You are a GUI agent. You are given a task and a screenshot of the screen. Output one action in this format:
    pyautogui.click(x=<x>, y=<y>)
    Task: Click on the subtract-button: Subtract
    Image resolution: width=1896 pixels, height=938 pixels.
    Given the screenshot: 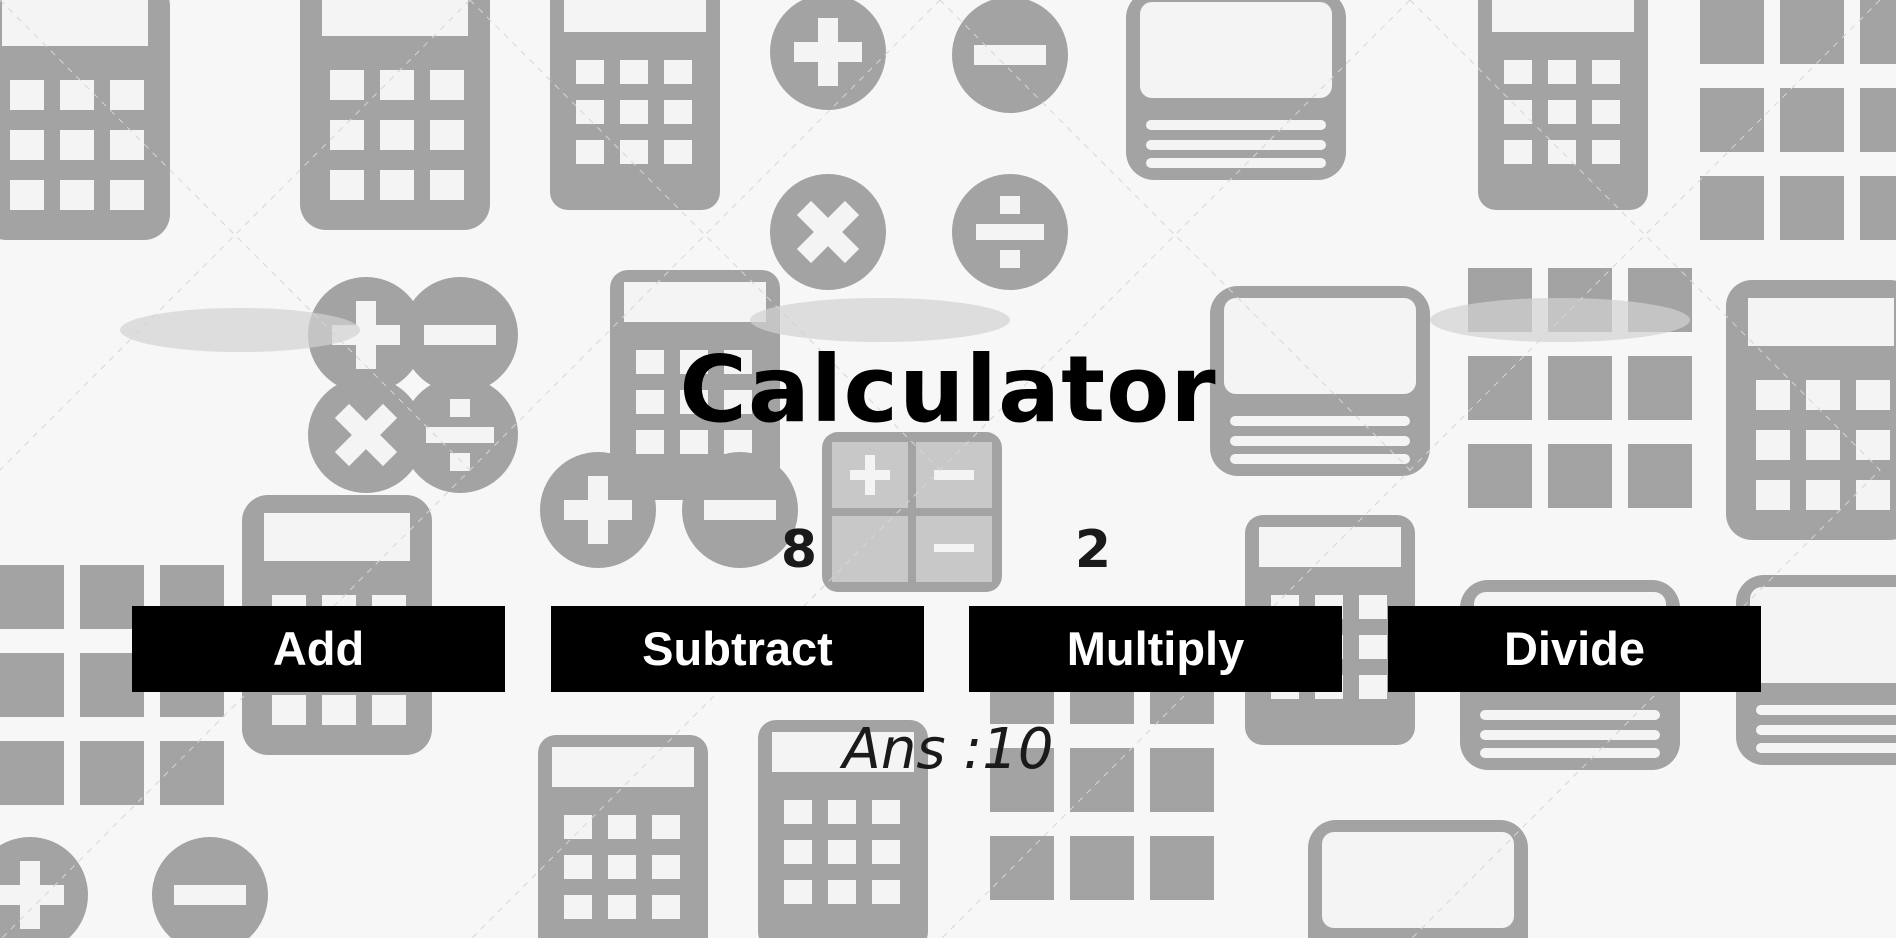 What is the action you would take?
    pyautogui.click(x=737, y=649)
    